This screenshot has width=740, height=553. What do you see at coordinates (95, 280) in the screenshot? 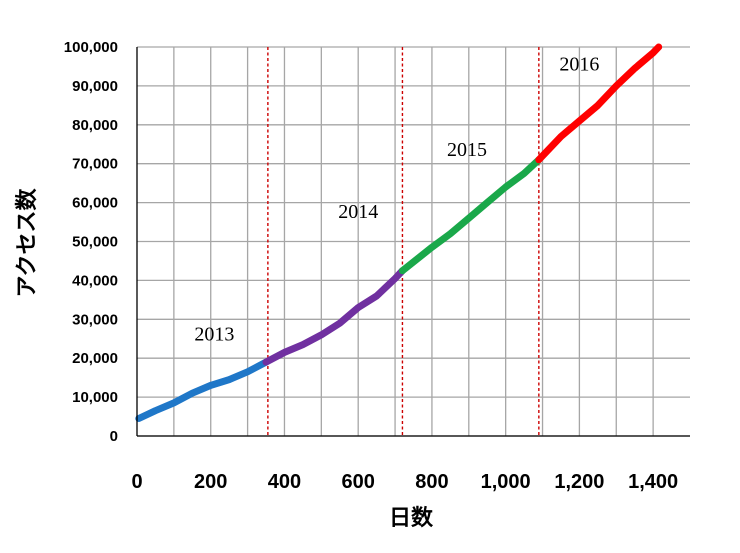
I see `y-tick-label: 40,000` at bounding box center [95, 280].